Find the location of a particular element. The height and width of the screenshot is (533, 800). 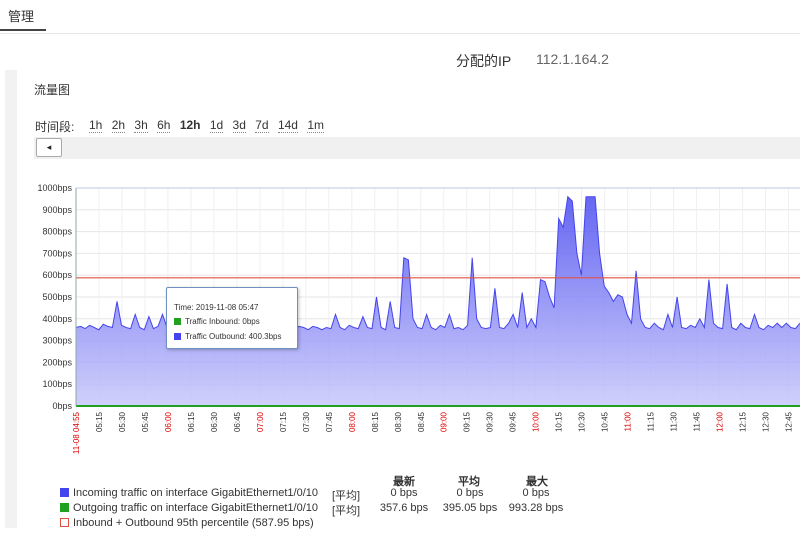

outgoing-max: 993.28 bps is located at coordinates (536, 508).